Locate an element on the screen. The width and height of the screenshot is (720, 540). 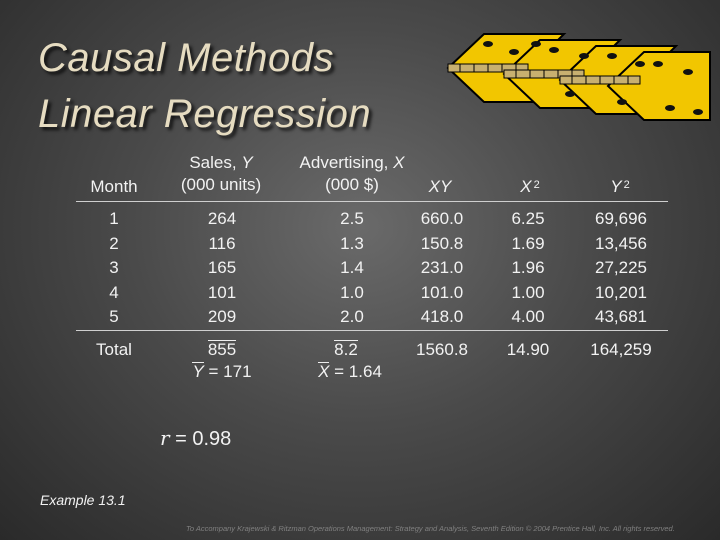
column-y-squared: 69,696 13,456 27,225 10,201 43,681 is located at coordinates (621, 268).